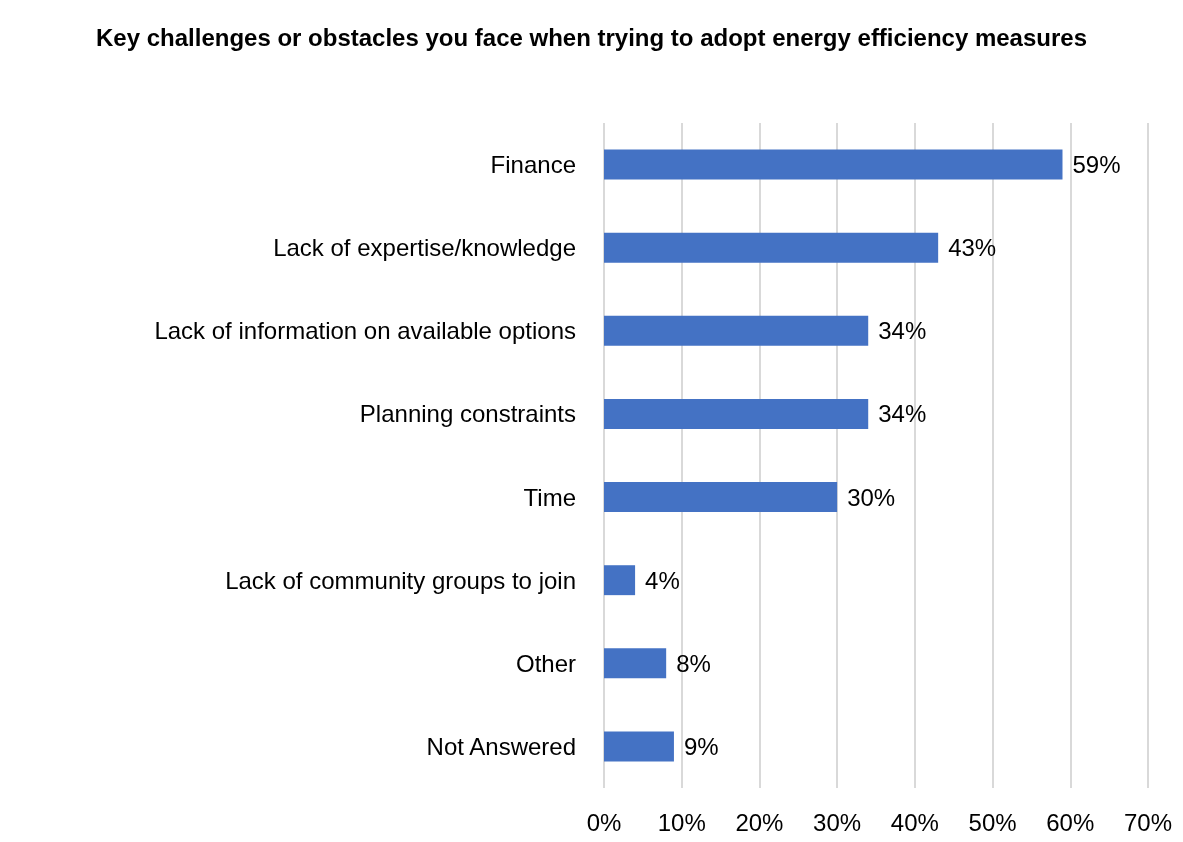 The image size is (1183, 842). What do you see at coordinates (914, 822) in the screenshot?
I see `x-tick-label: 40%` at bounding box center [914, 822].